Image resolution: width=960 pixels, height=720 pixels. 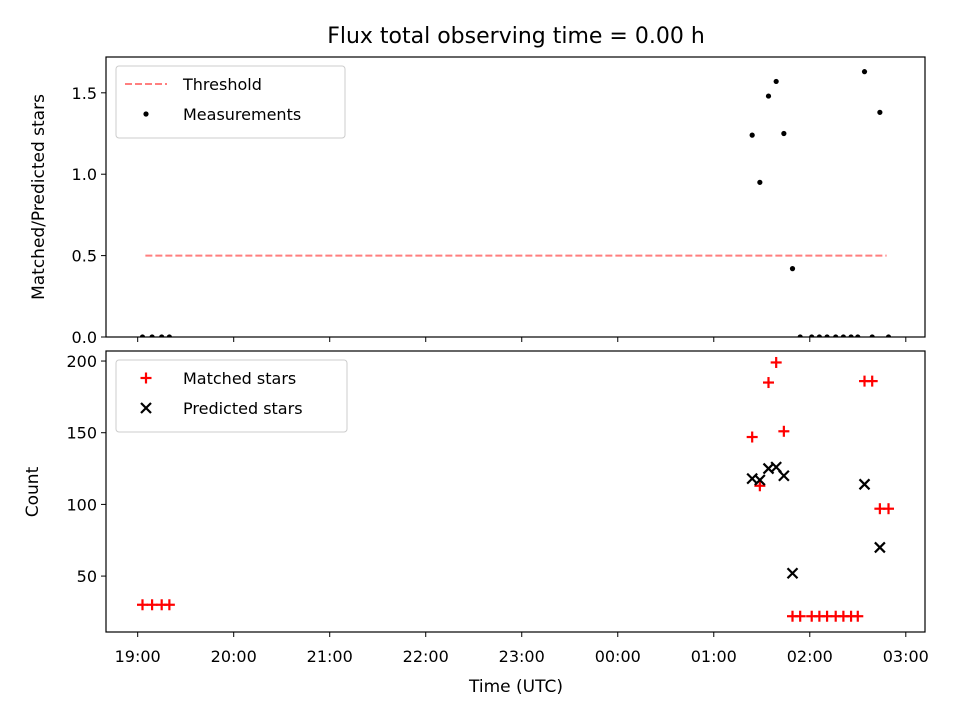 What do you see at coordinates (84, 256) in the screenshot?
I see `y-tick-label: 0.5` at bounding box center [84, 256].